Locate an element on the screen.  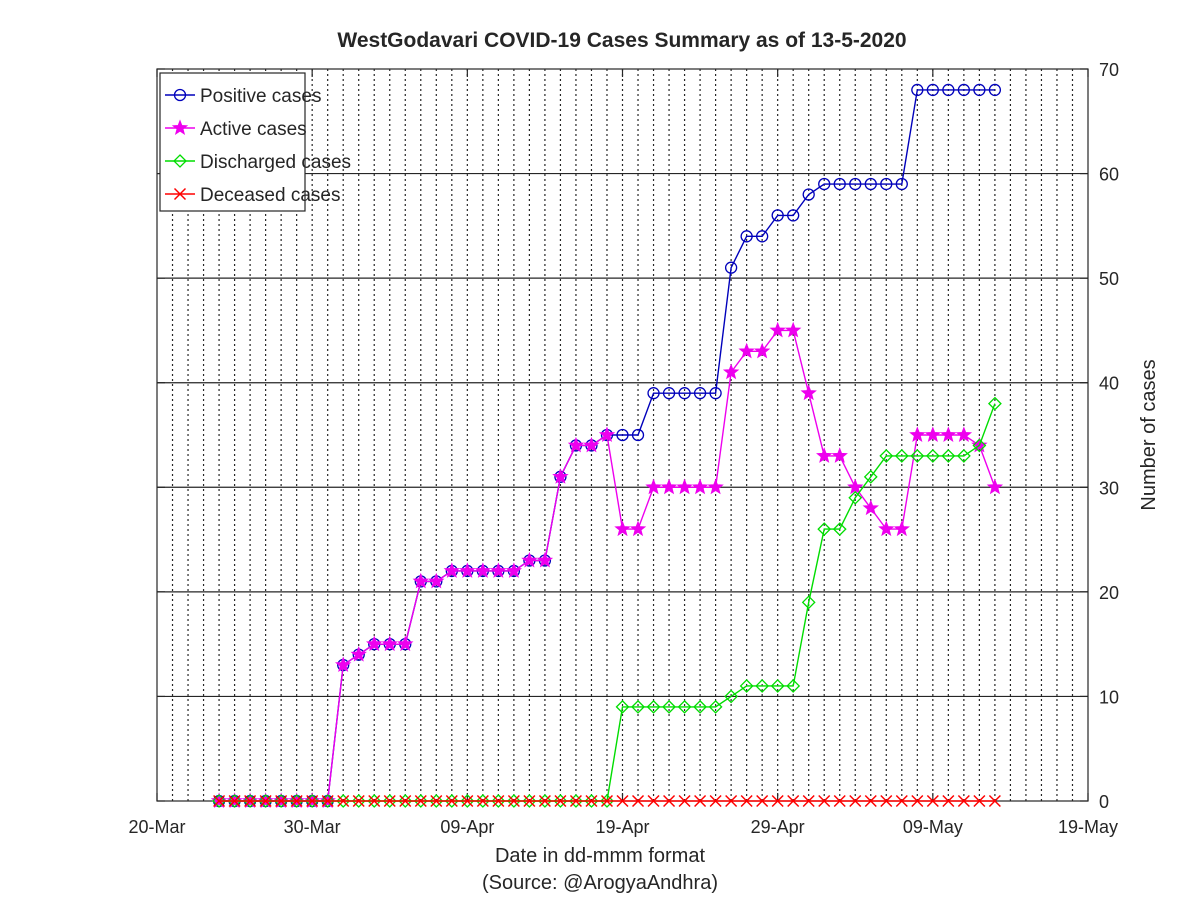
legend-item: Deceased cases is located at coordinates (252, 195).